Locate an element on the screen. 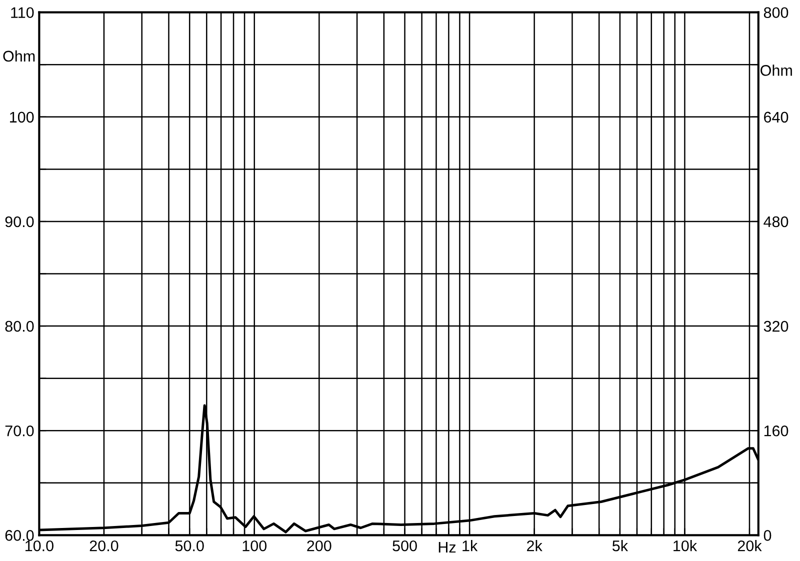 This screenshot has height=561, width=800. x-tick-label: 200 is located at coordinates (319, 546).